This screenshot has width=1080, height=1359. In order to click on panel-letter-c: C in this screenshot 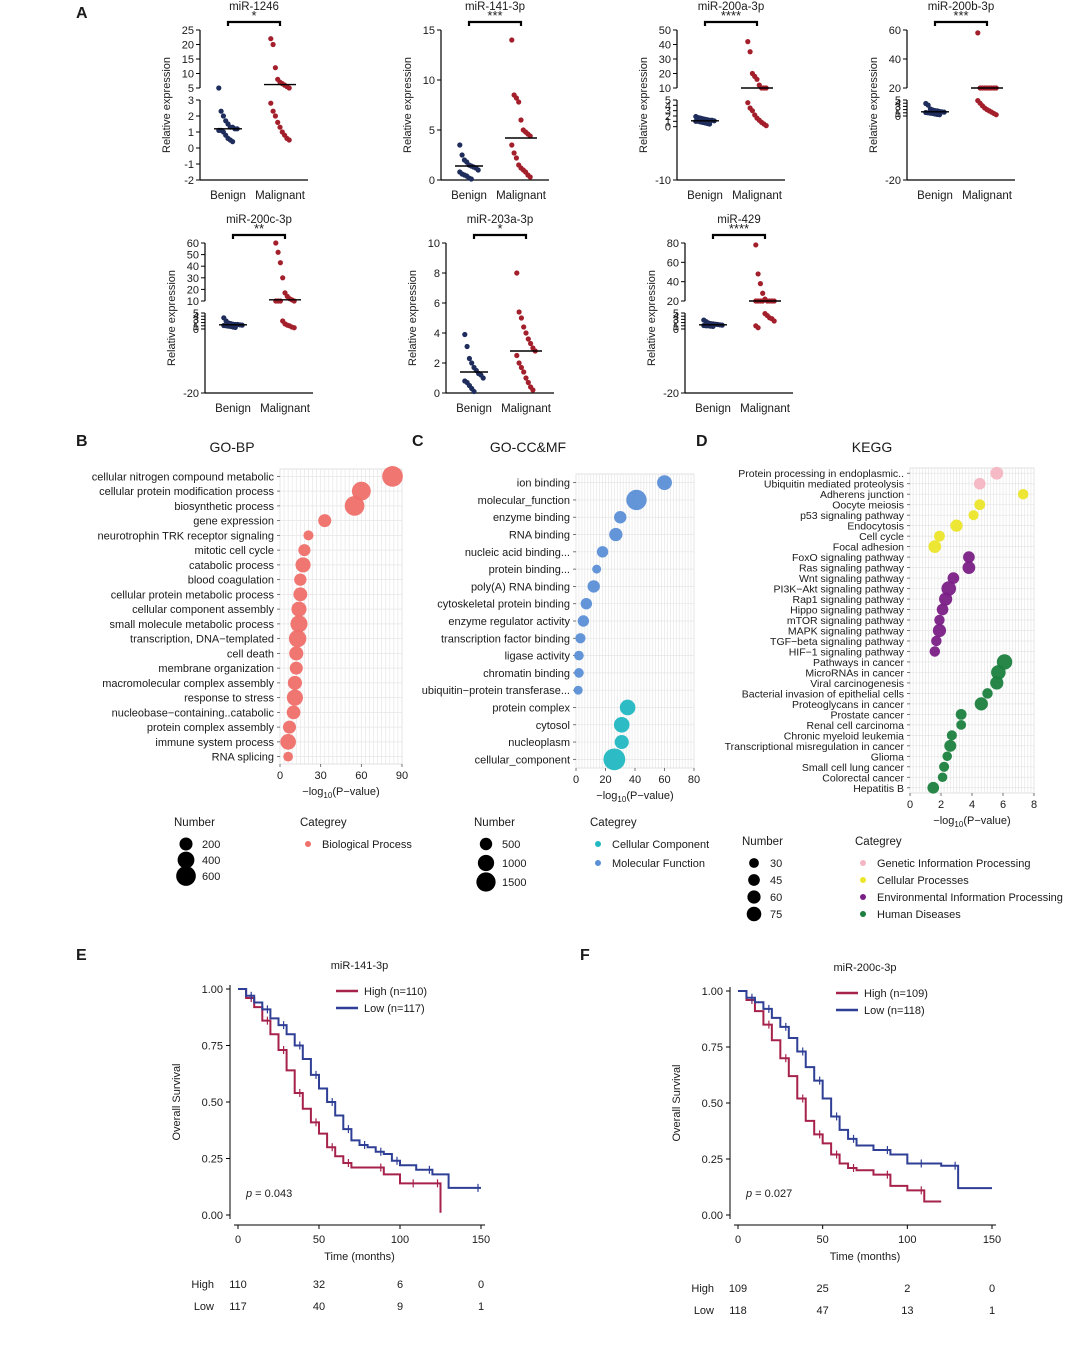, I will do `click(418, 441)`.